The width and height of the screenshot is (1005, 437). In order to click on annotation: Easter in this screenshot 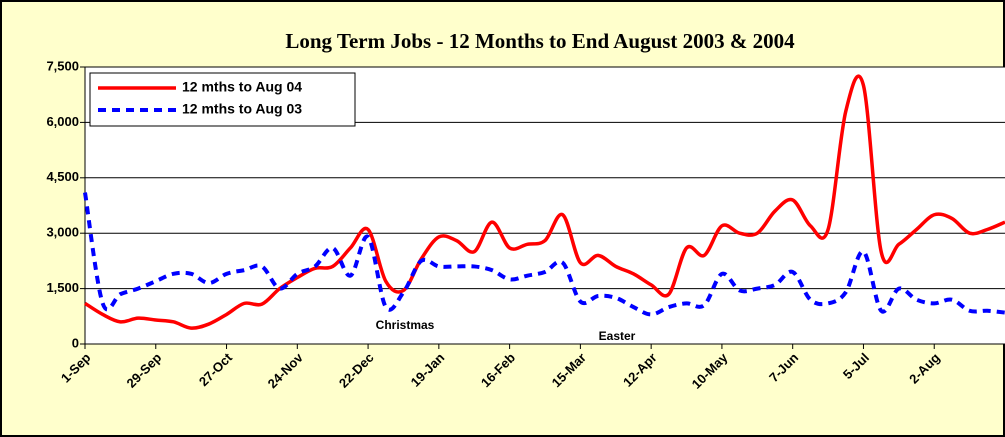, I will do `click(617, 336)`.